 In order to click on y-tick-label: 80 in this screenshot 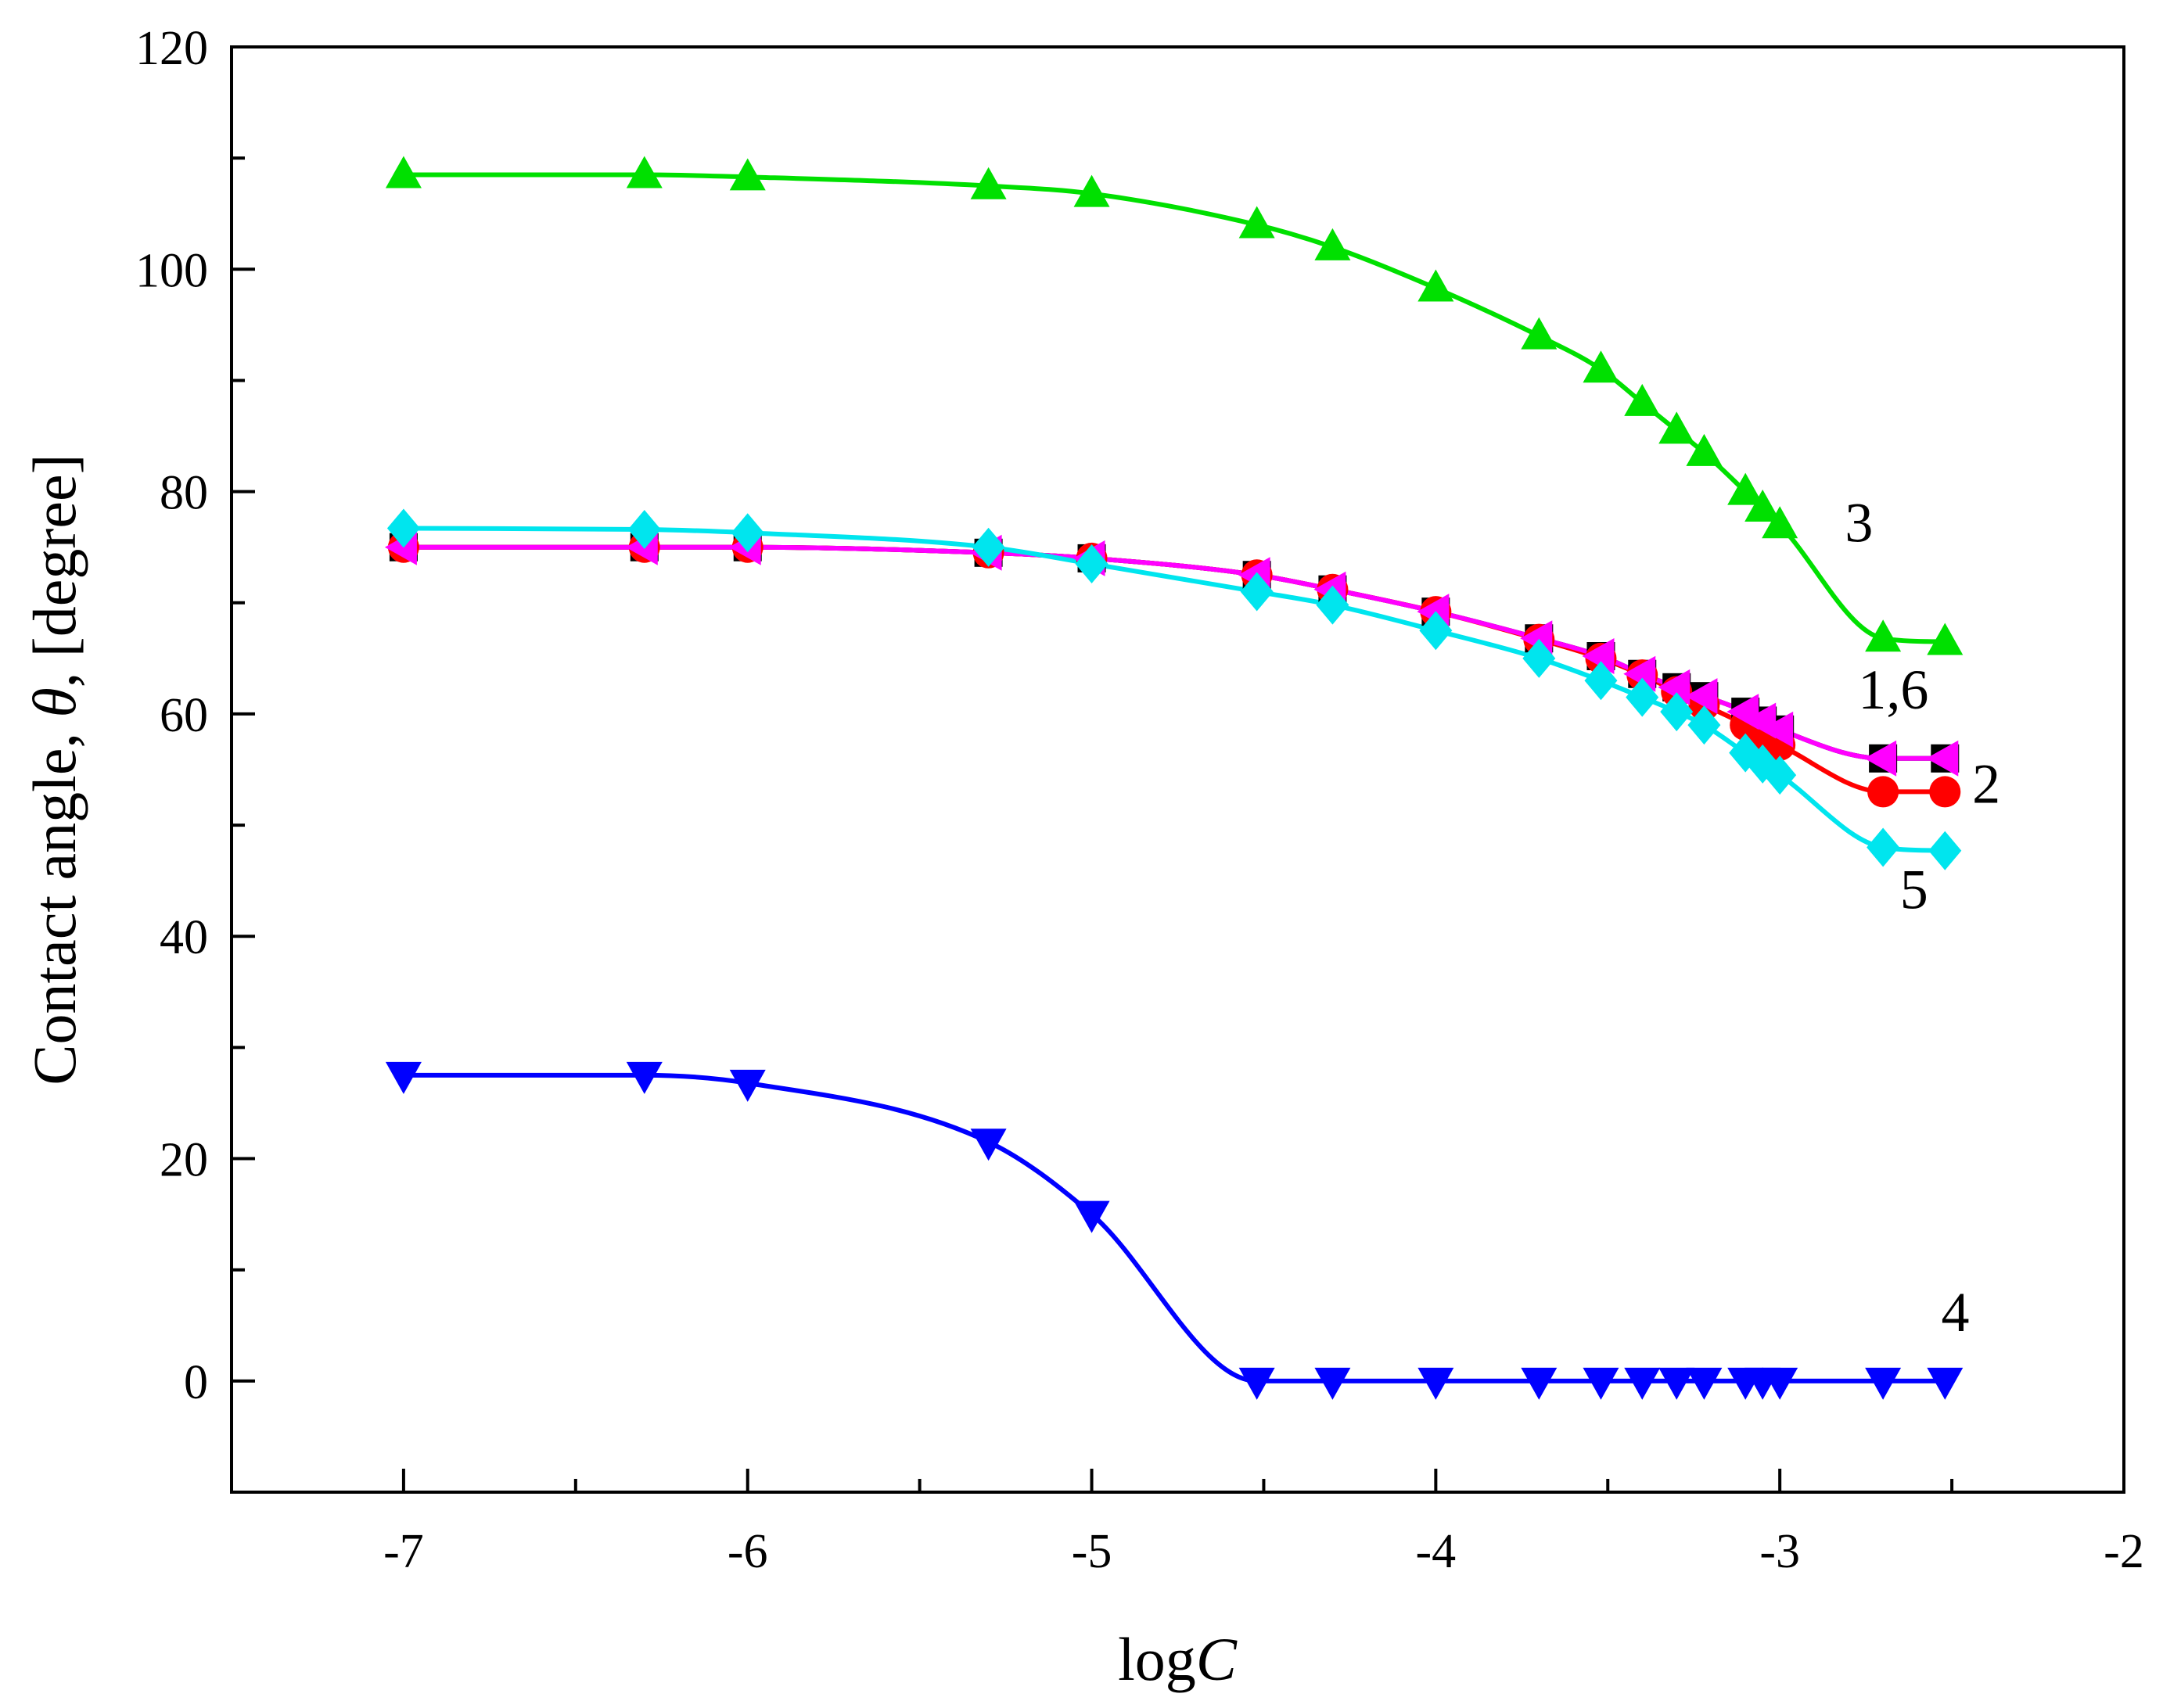, I will do `click(184, 494)`.